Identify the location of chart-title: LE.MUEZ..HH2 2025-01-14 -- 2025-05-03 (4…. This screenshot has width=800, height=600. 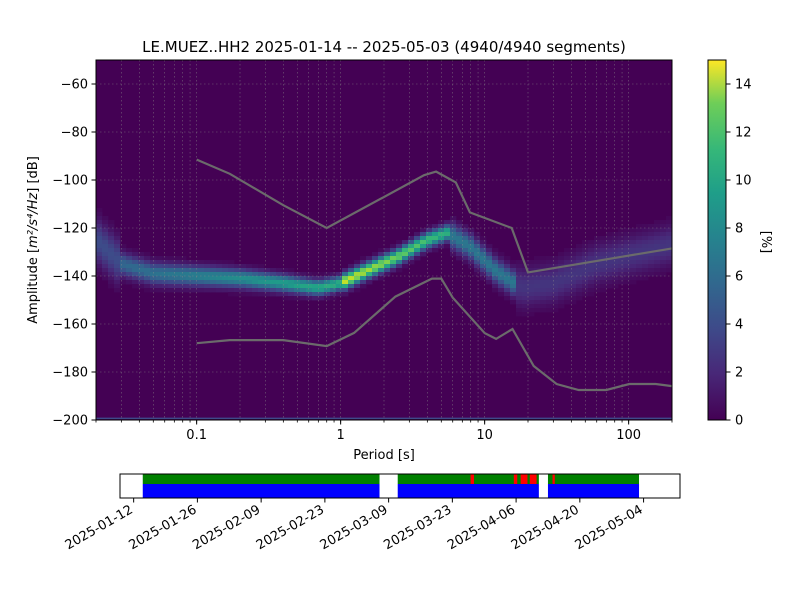
(384, 47).